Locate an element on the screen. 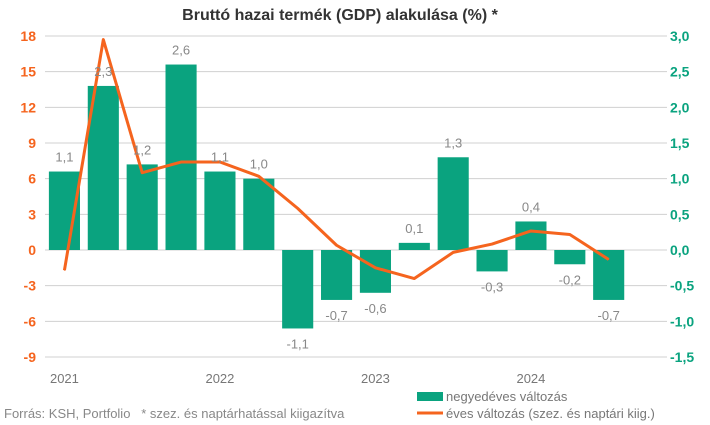 This screenshot has height=425, width=710. bar-data-label: -0,2 is located at coordinates (570, 279).